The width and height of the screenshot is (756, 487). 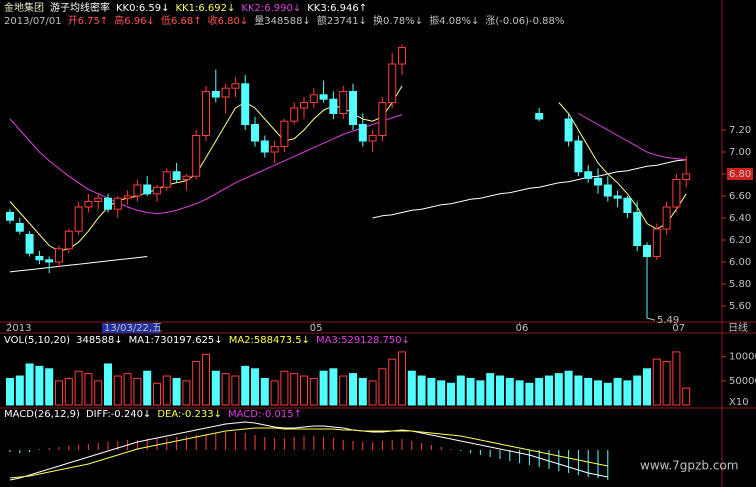 What do you see at coordinates (189, 414) in the screenshot?
I see `header-item: DEA:-0.233↓` at bounding box center [189, 414].